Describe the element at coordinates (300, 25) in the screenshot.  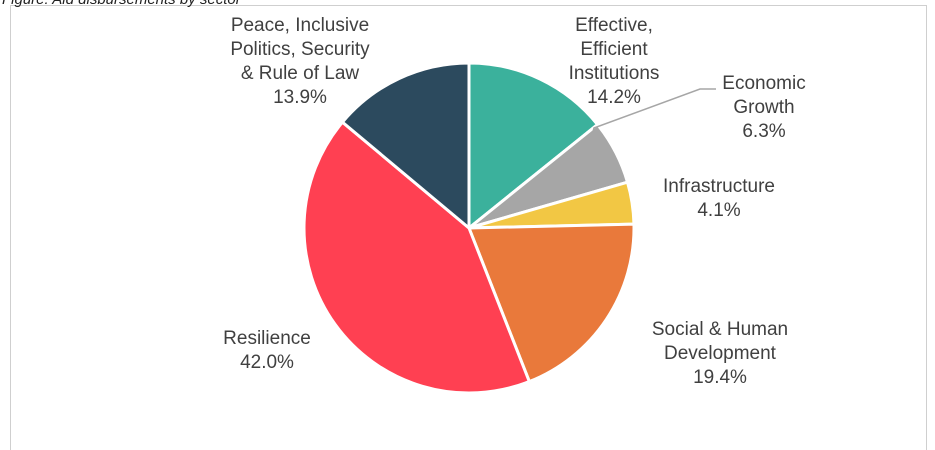
I see `pie-category-label: Peace, Inclusive` at that location.